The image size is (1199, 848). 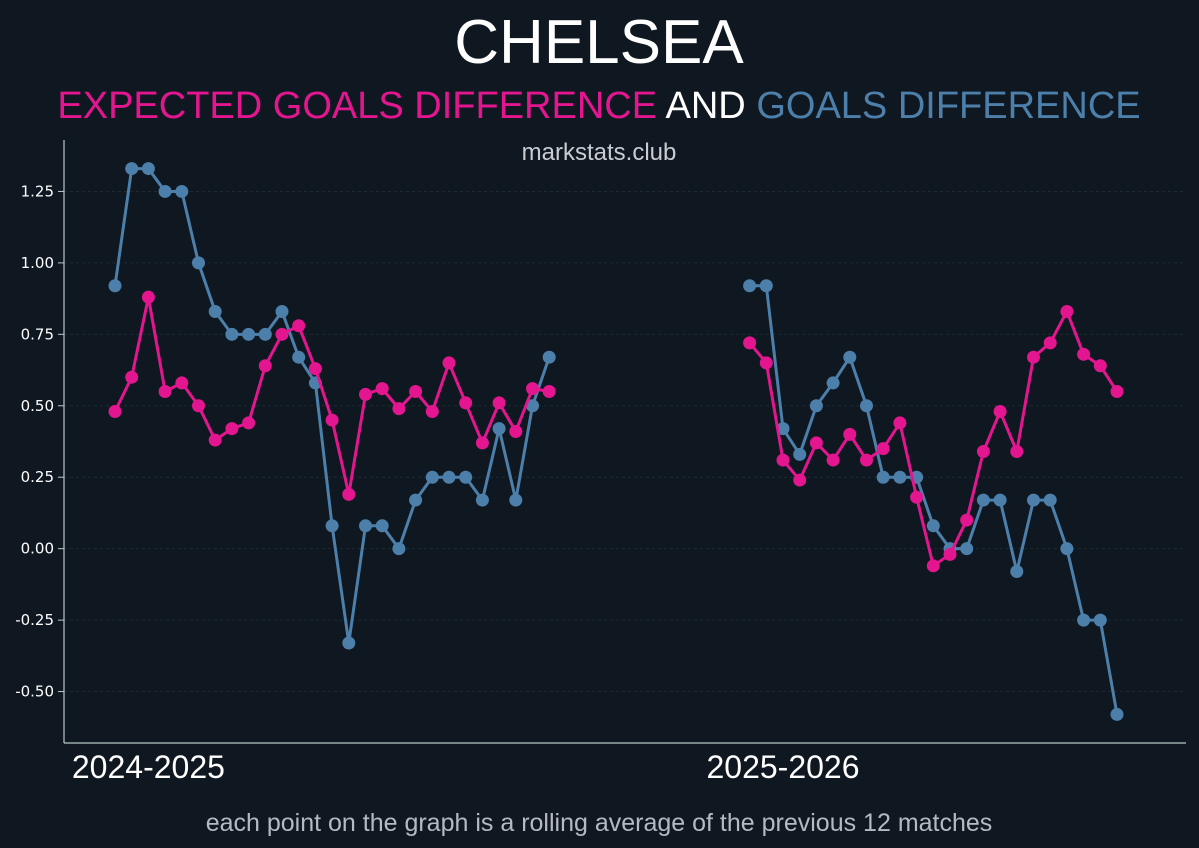 I want to click on y-tick-label: 0.50, so click(x=37, y=406).